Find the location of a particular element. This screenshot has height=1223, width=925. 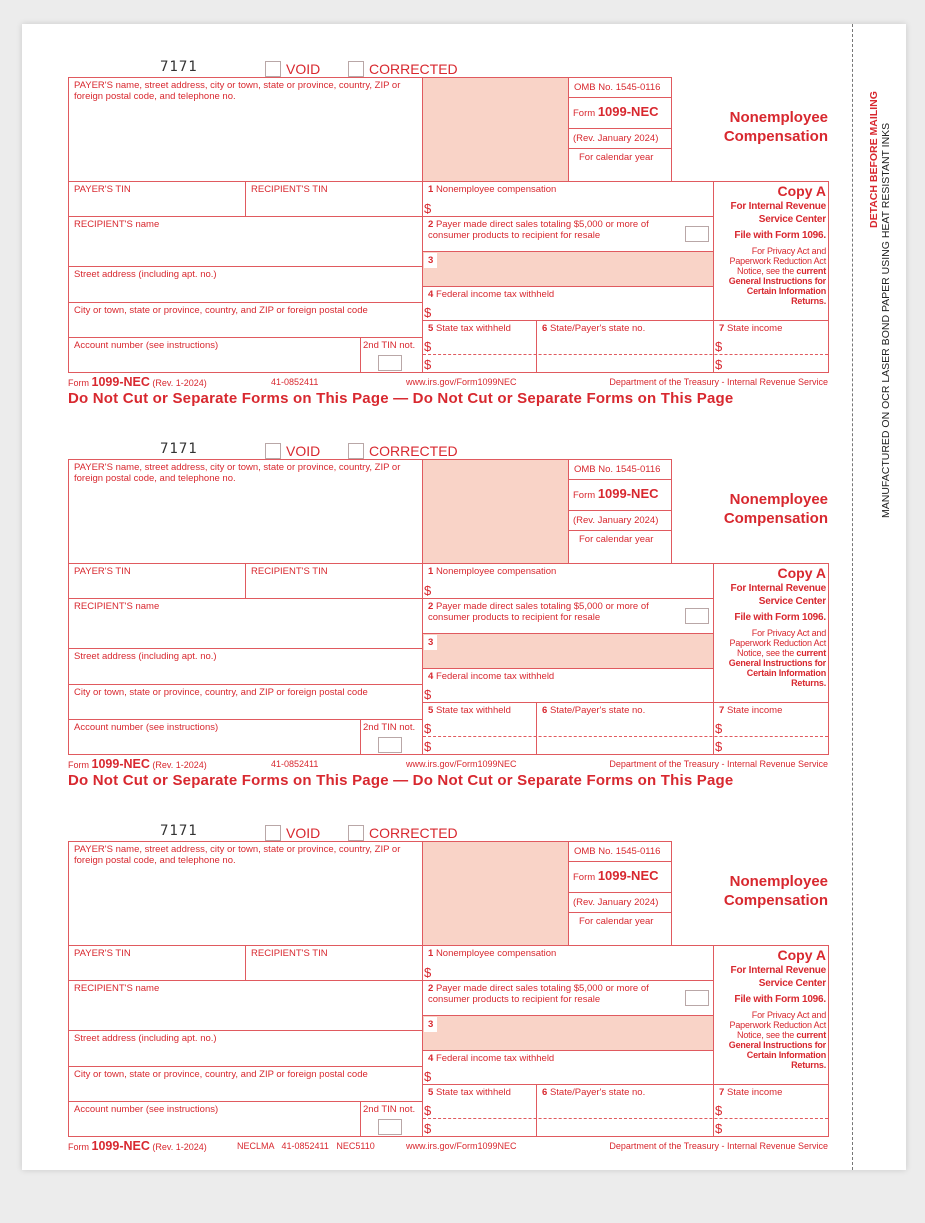

footer-irs-url: www.irs.gov/Form1099NEC is located at coordinates (461, 382).